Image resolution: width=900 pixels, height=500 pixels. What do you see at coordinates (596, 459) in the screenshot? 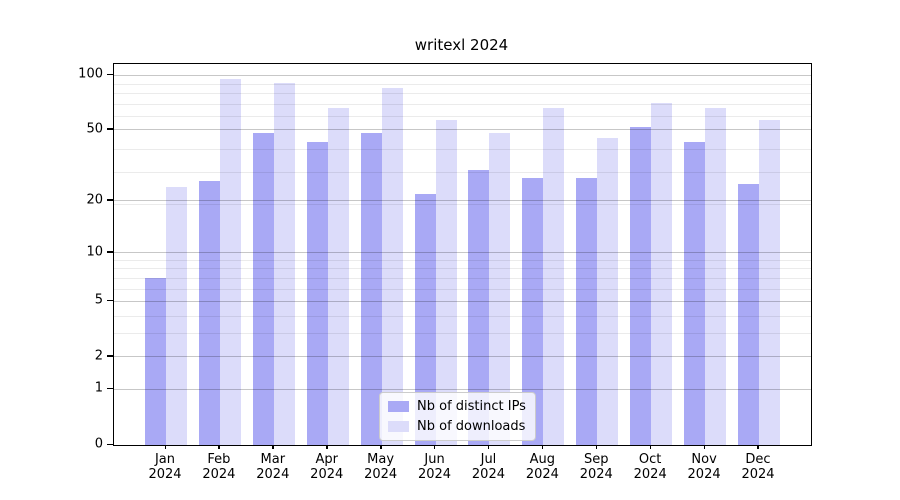
I see `x-tick-month: Sep` at bounding box center [596, 459].